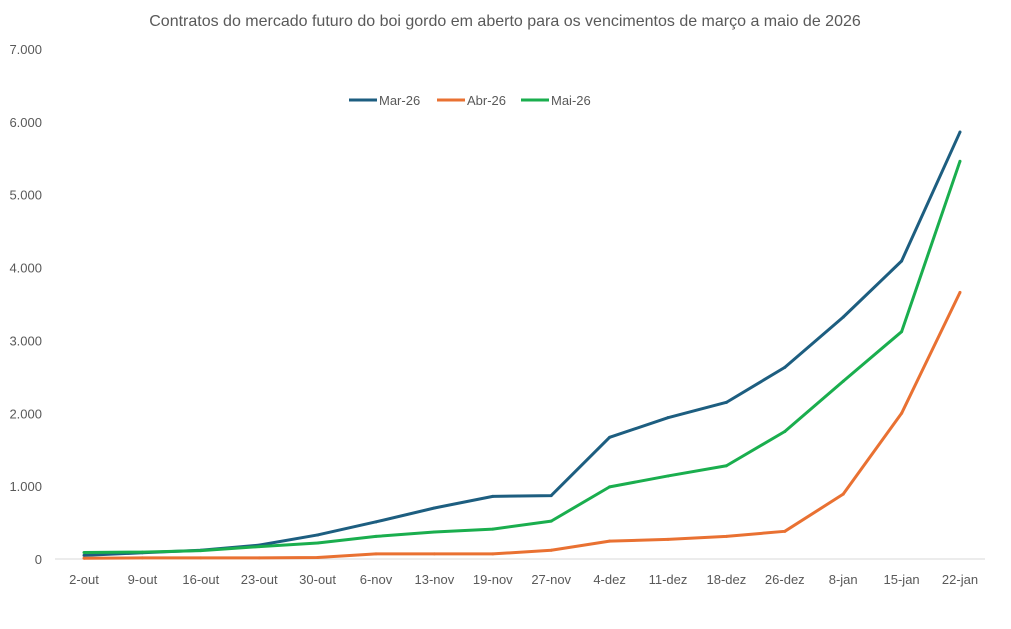 The height and width of the screenshot is (629, 1011). Describe the element at coordinates (38, 559) in the screenshot. I see `y-tick-label: 0` at that location.